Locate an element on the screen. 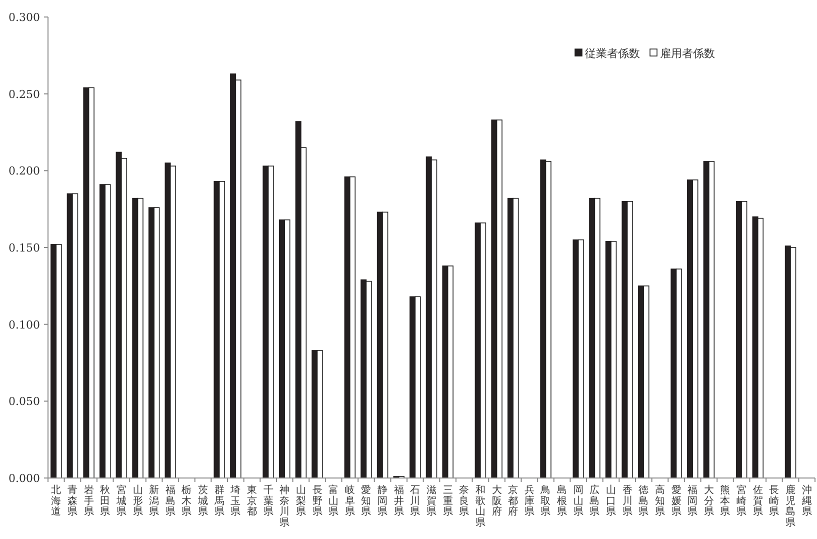  y-tick-label: 0.200 is located at coordinates (24, 171).